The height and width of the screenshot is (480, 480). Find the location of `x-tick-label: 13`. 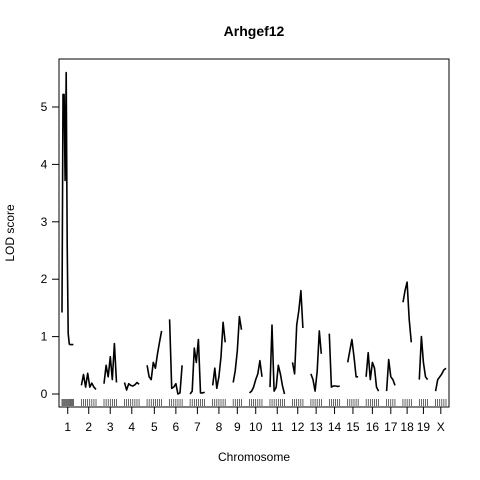

x-tick-label: 13 is located at coordinates (316, 427).